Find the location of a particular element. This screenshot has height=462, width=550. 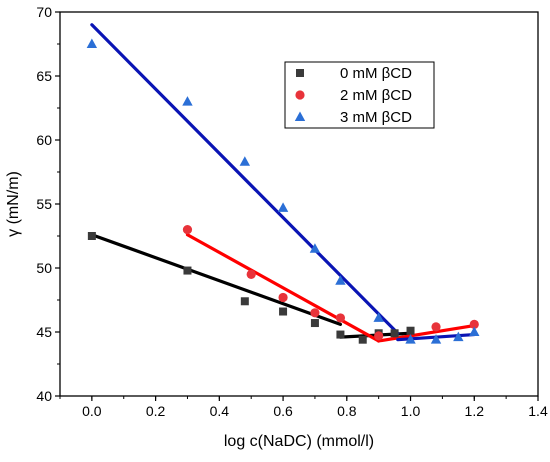

legend-label: 3 mM βCD is located at coordinates (376, 117).